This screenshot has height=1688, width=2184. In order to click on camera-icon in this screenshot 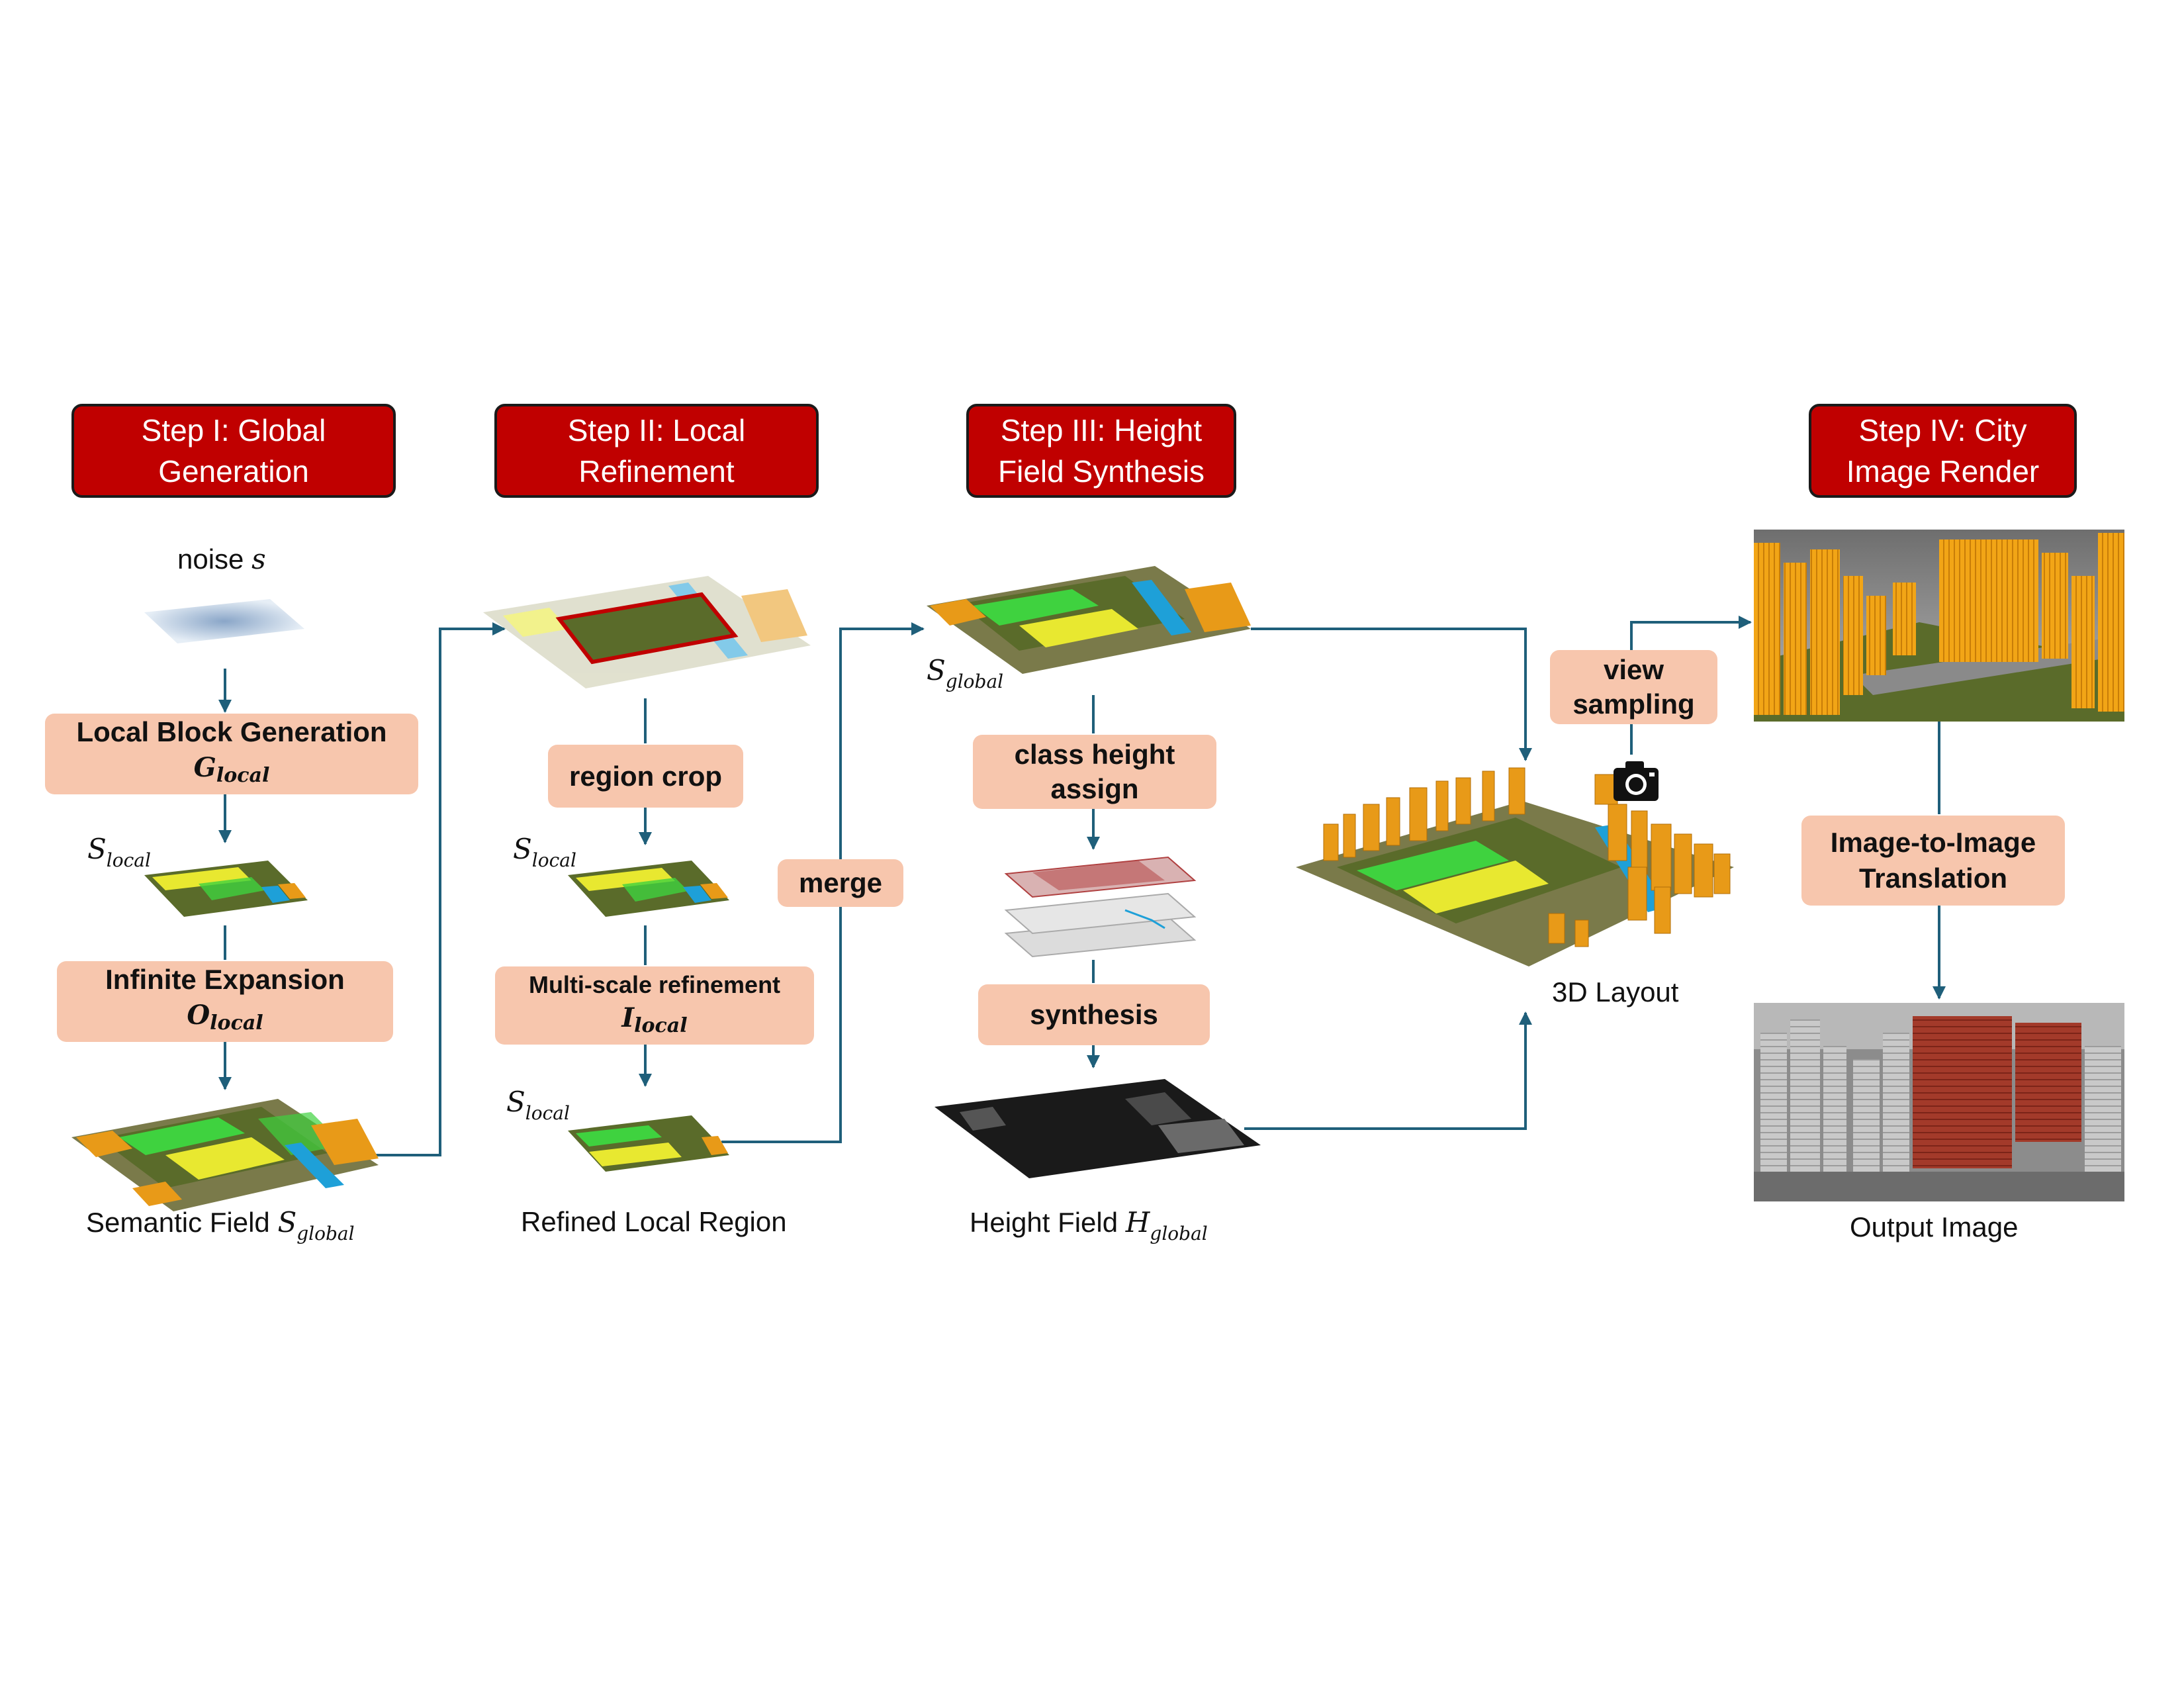, I will do `click(1636, 781)`.